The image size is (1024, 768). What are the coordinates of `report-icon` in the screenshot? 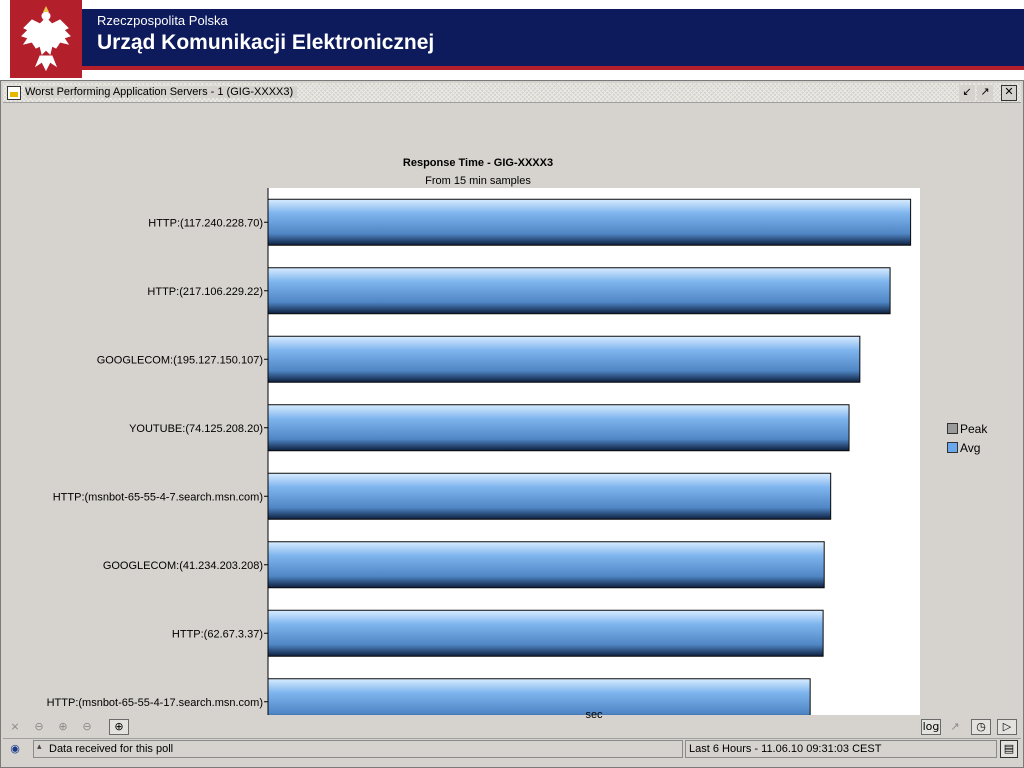 It's located at (14, 93).